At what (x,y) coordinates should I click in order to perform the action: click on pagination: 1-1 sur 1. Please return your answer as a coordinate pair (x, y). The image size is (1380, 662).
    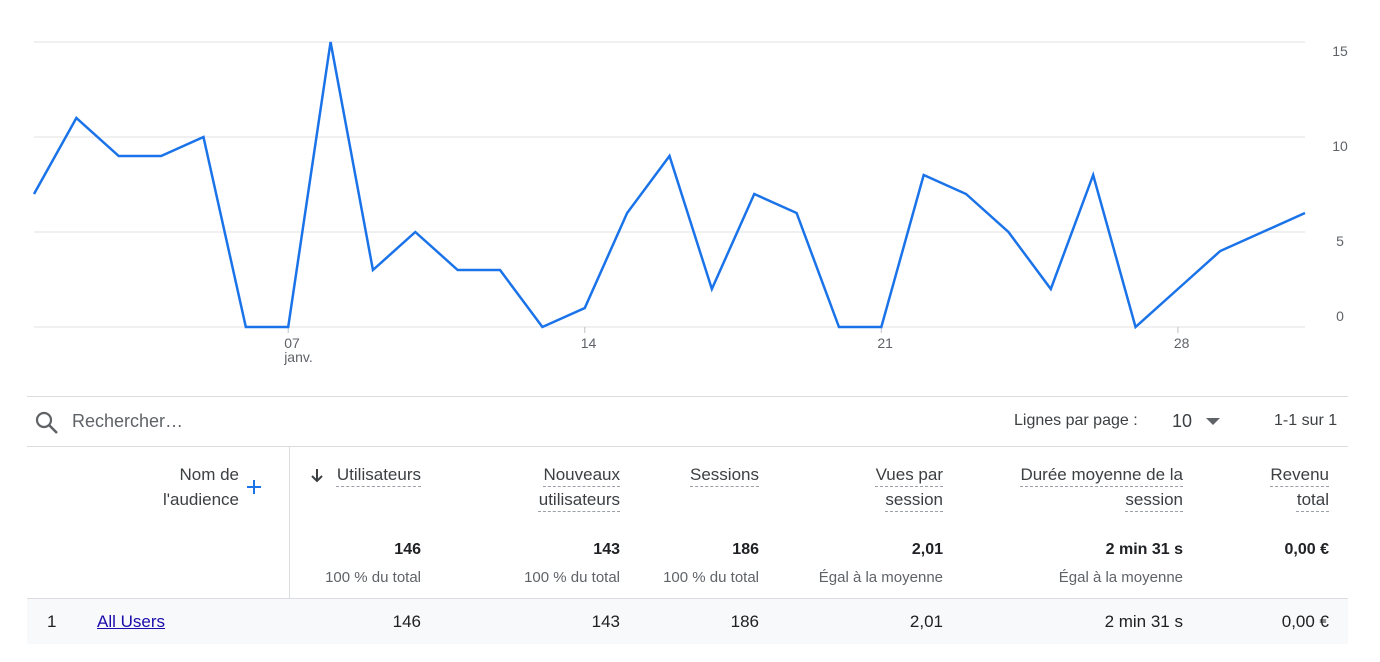
    Looking at the image, I should click on (1306, 420).